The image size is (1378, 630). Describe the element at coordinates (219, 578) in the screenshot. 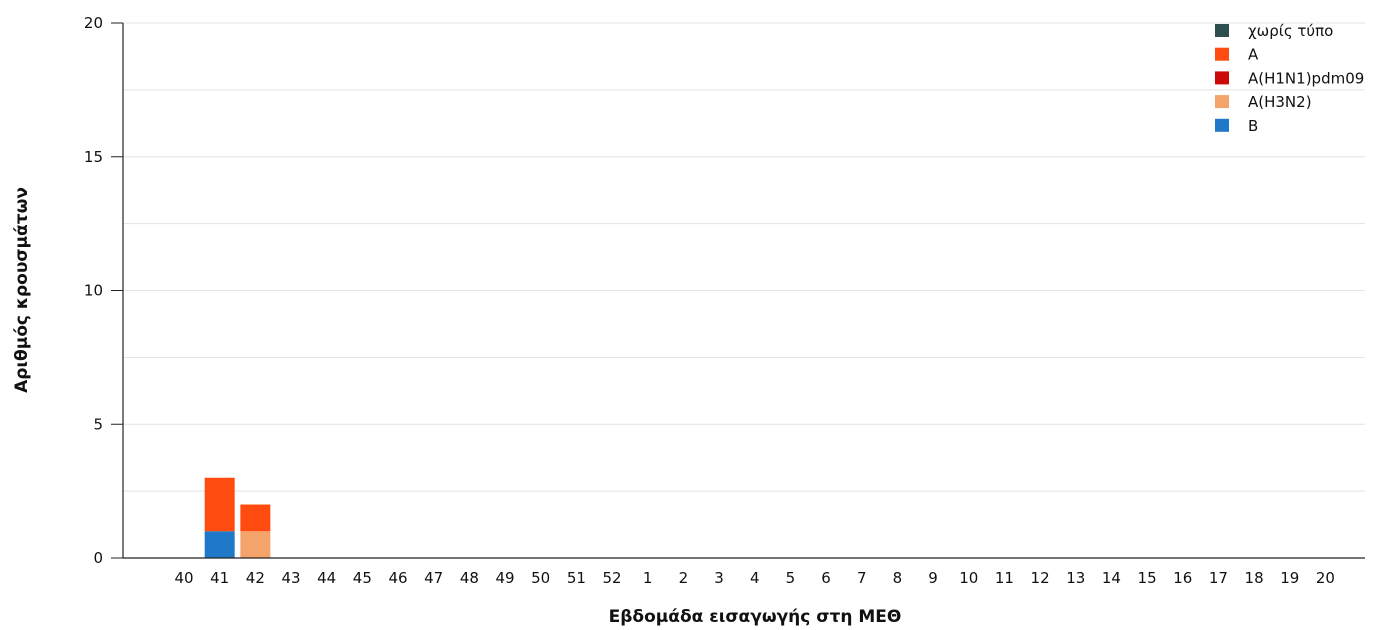

I see `x-tick-label: 41` at that location.